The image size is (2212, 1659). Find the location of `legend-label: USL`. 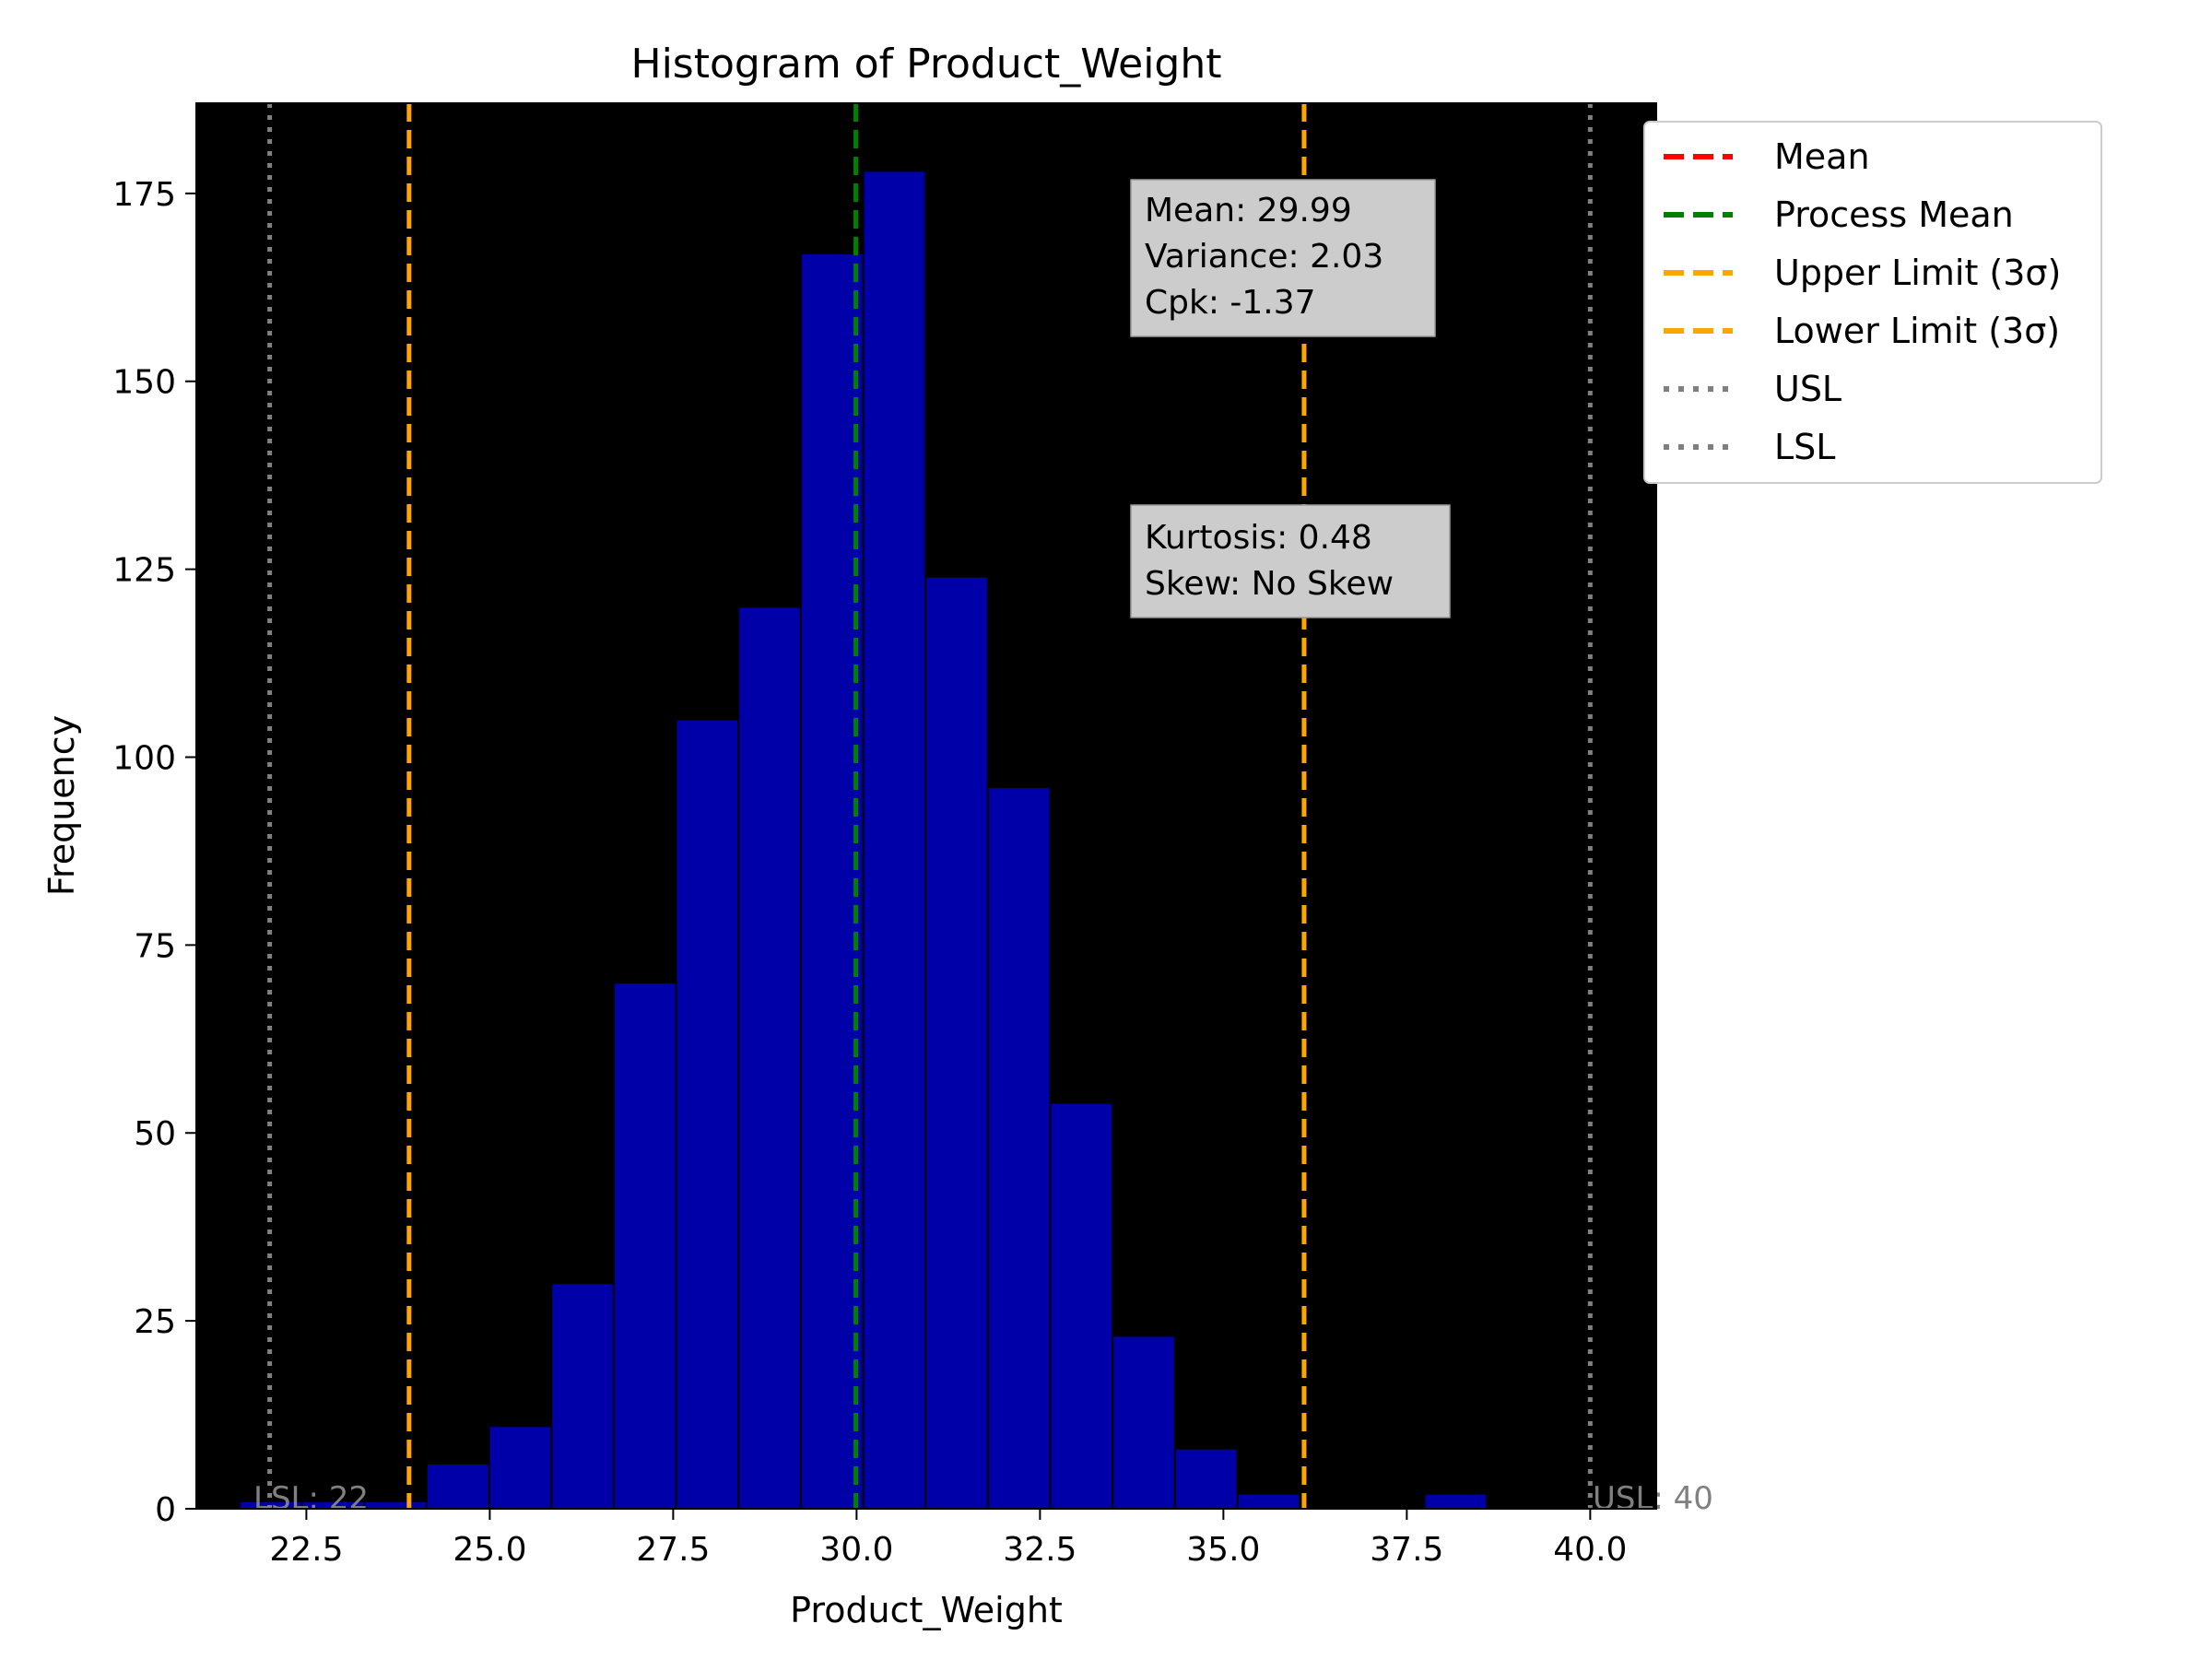

legend-label: USL is located at coordinates (1807, 389).